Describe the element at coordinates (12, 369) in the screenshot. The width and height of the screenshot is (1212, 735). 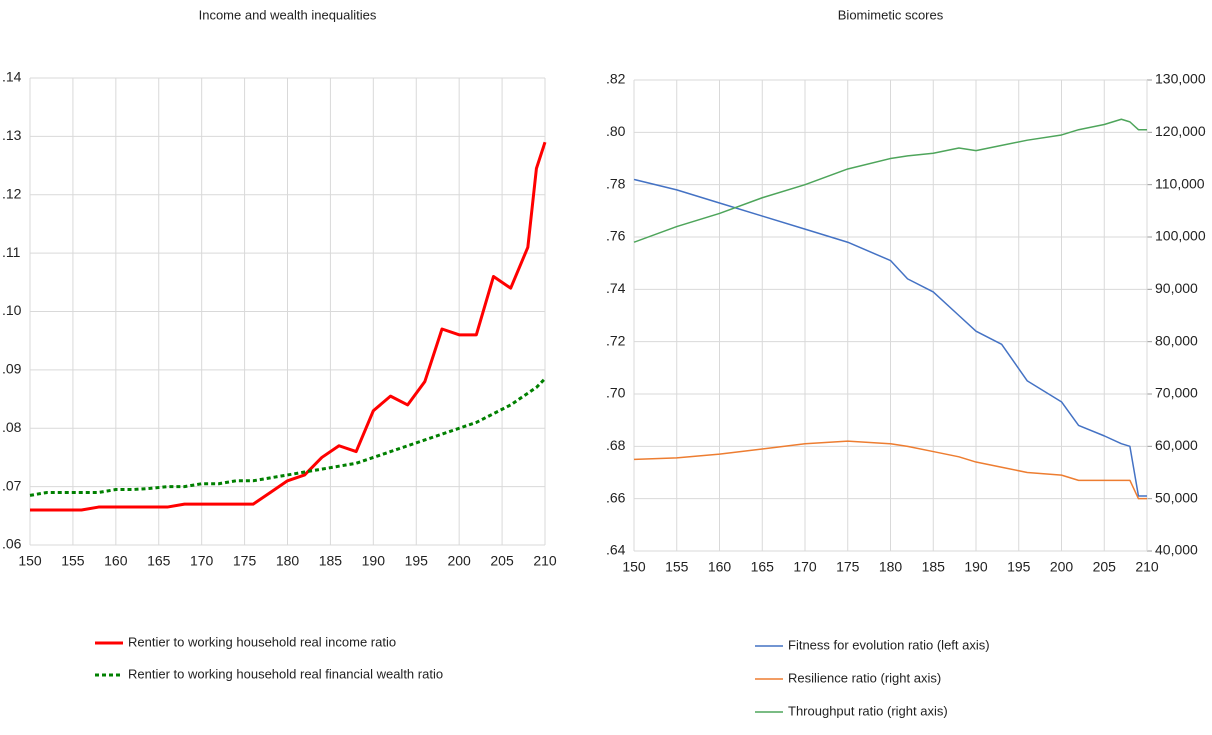
I see `y-tick-label: .09` at that location.